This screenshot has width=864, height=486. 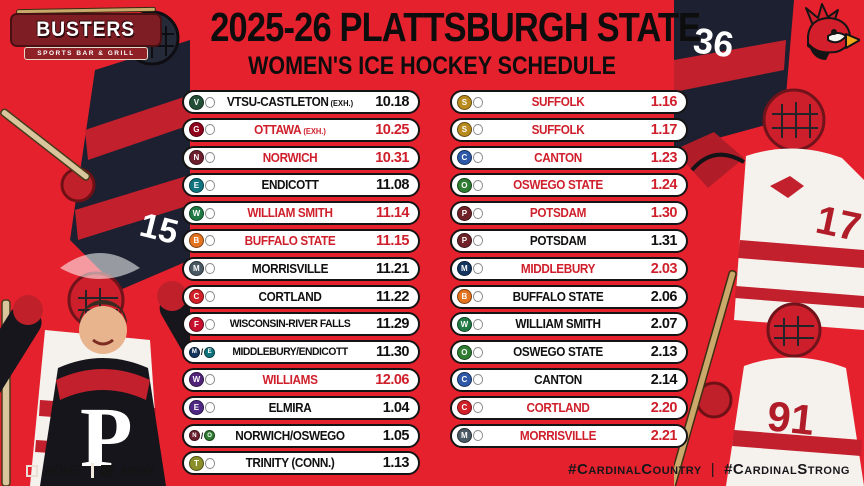 What do you see at coordinates (664, 185) in the screenshot?
I see `game-date: 1.24` at bounding box center [664, 185].